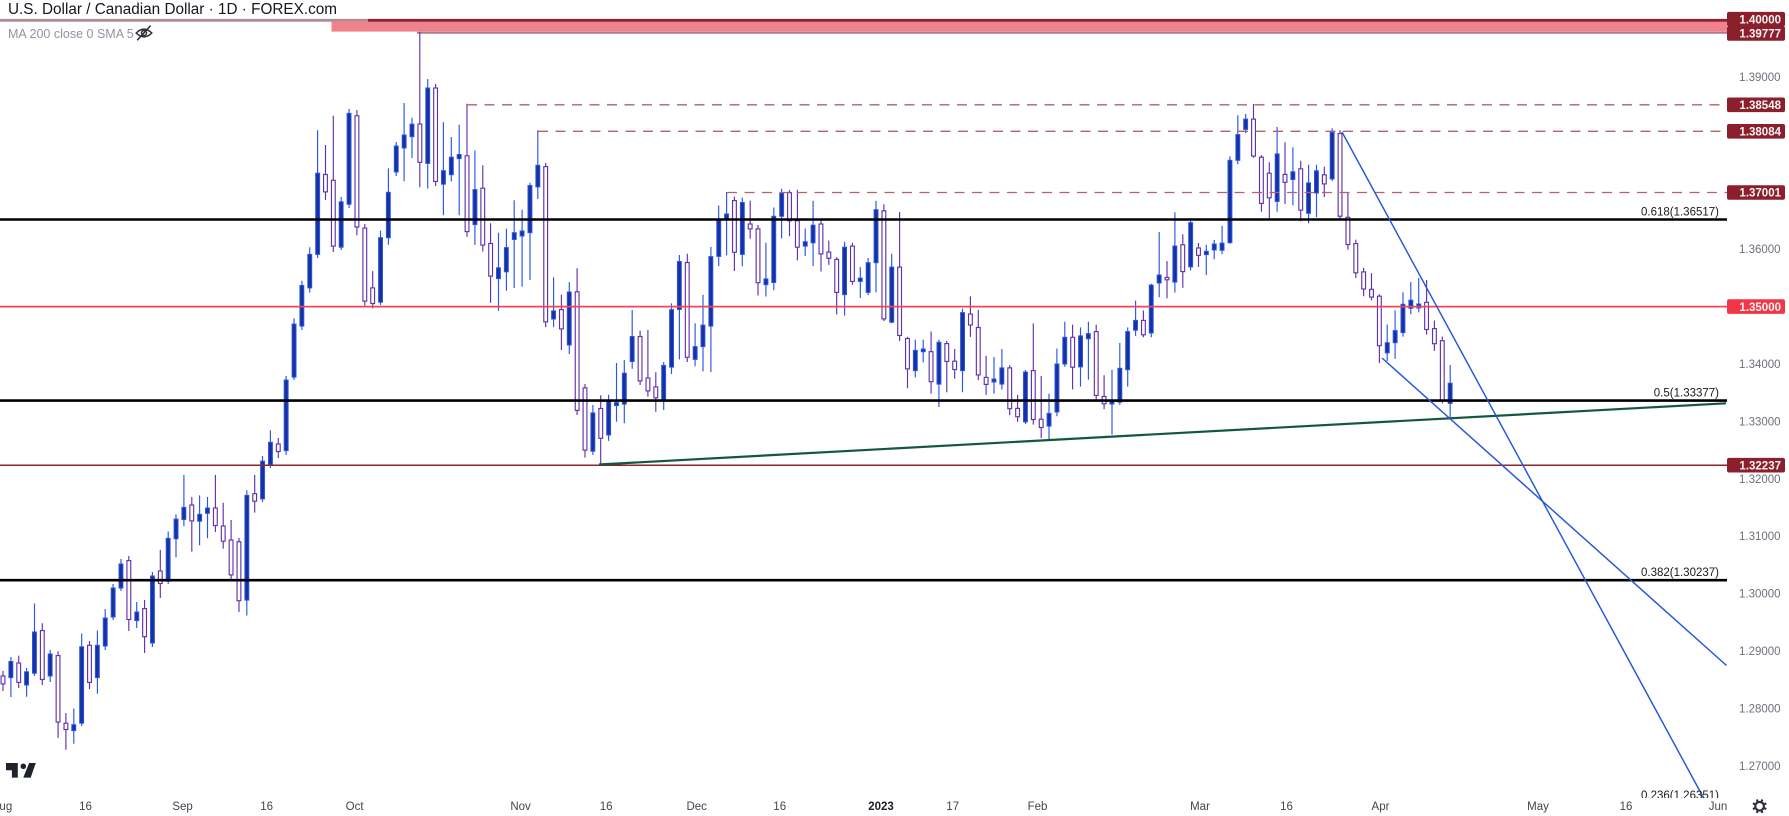  Describe the element at coordinates (1760, 106) in the screenshot. I see `svg-text: 1.38548` at that location.